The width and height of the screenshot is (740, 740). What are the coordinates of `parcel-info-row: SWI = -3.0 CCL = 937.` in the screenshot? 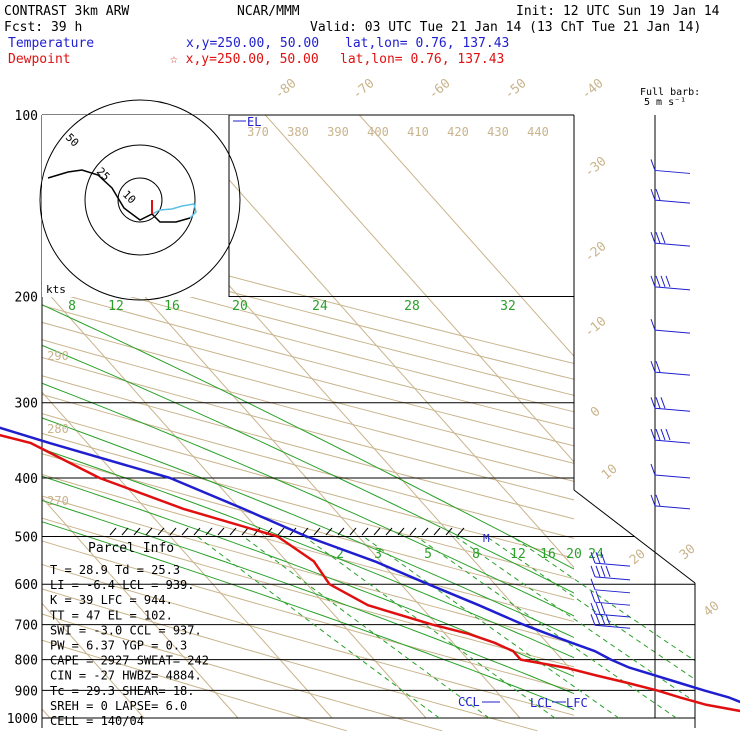 It's located at (126, 630).